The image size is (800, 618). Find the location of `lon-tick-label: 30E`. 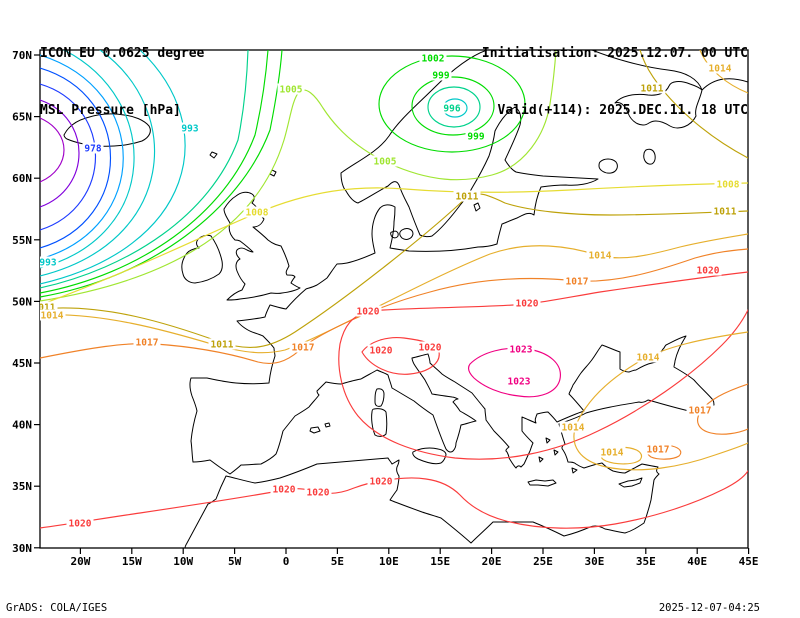

lon-tick-label: 30E is located at coordinates (594, 561).